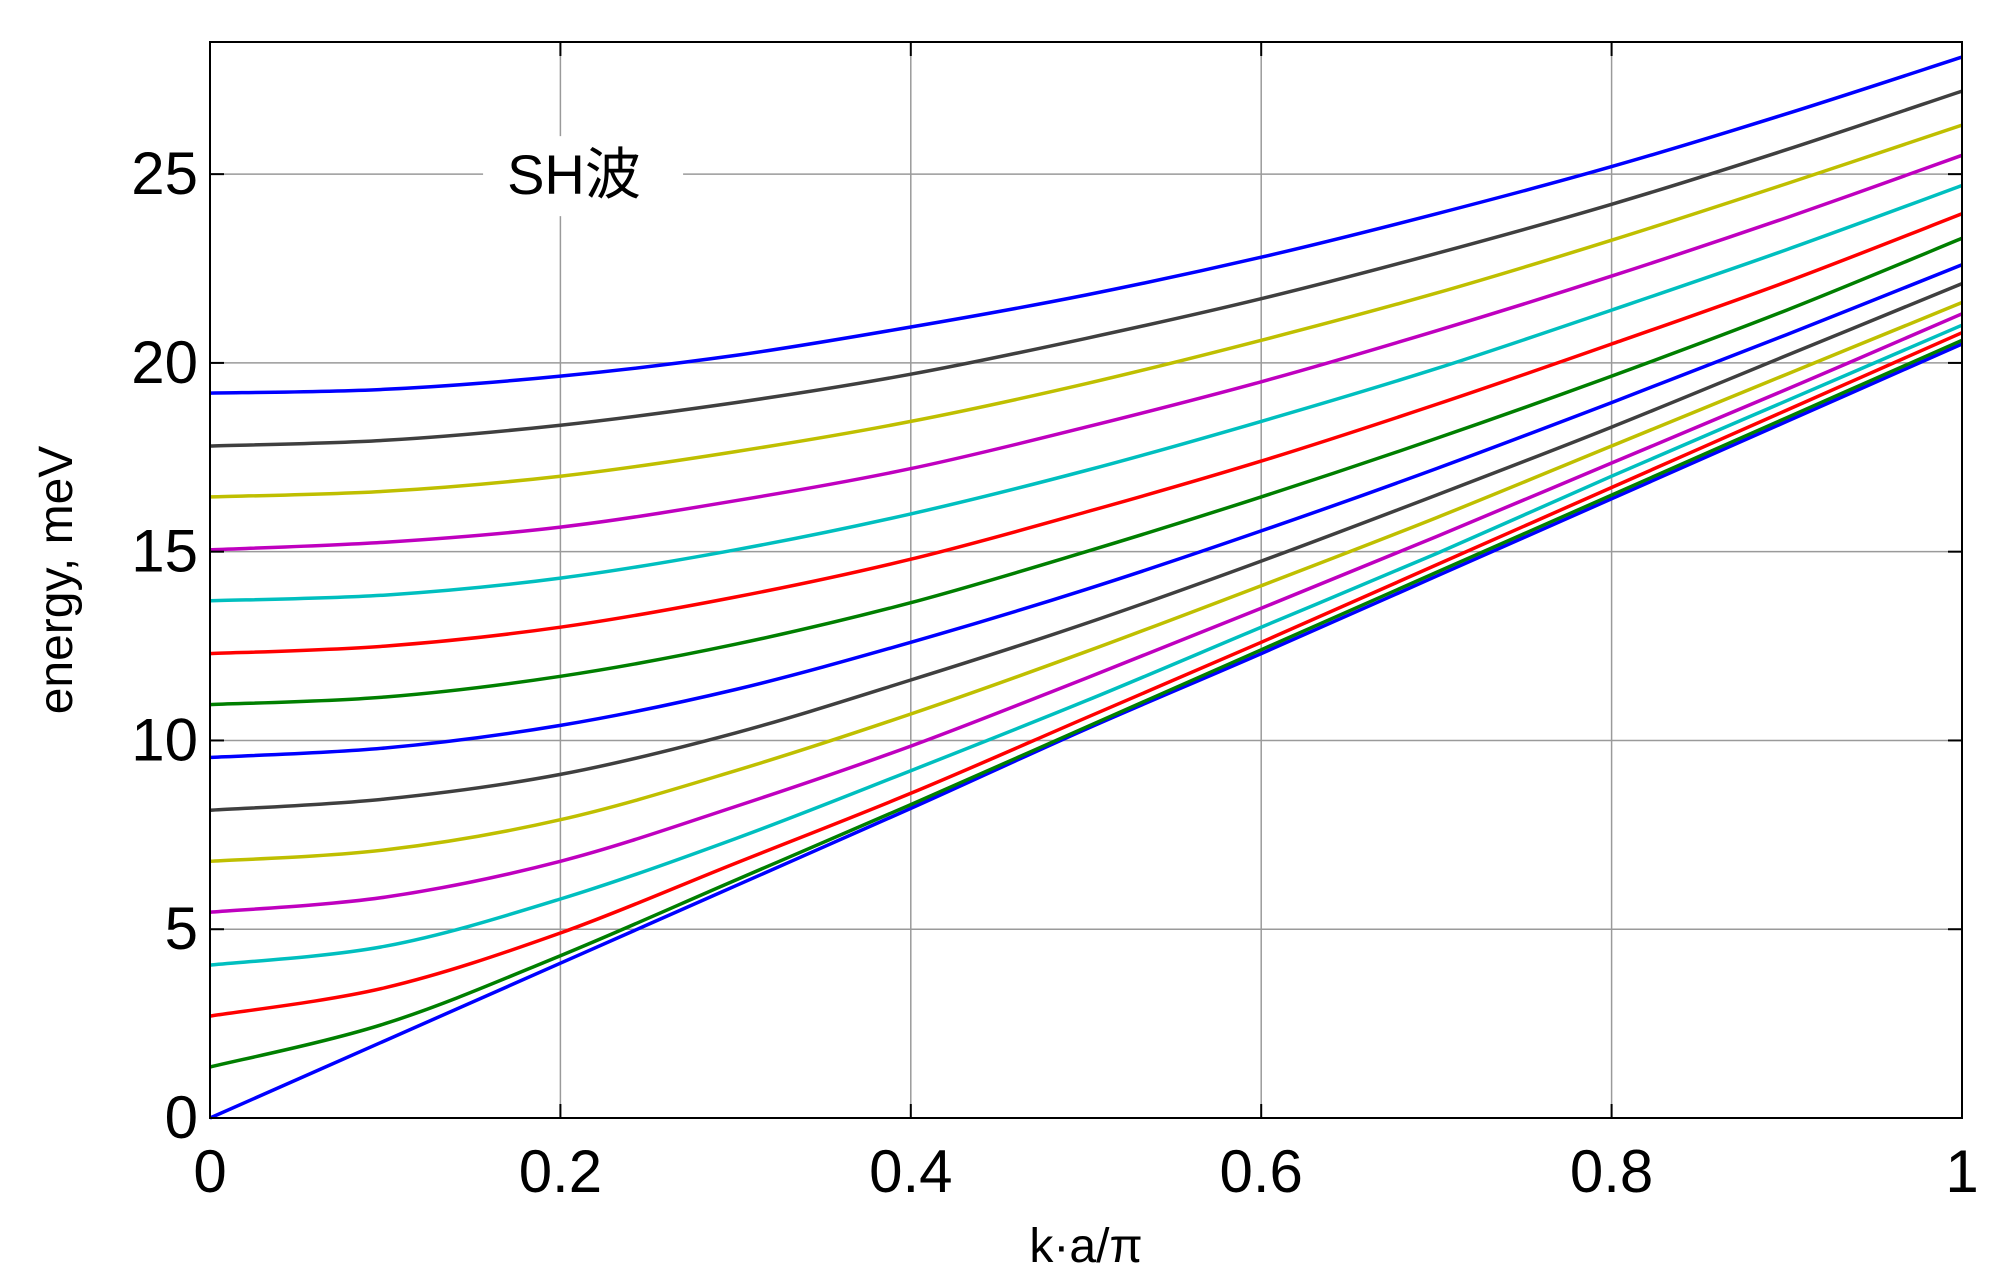  What do you see at coordinates (1085, 1246) in the screenshot?
I see `x-axis-label: k·a/π` at bounding box center [1085, 1246].